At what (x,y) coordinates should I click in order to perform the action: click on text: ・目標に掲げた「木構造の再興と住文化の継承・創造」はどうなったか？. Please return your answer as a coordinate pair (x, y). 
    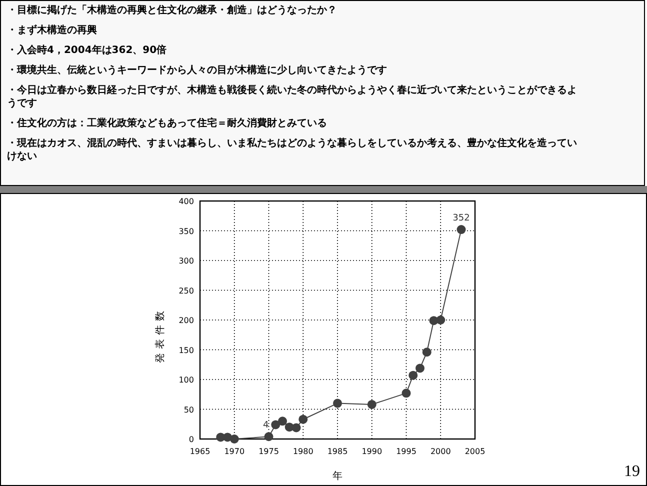
    Looking at the image, I should click on (172, 10).